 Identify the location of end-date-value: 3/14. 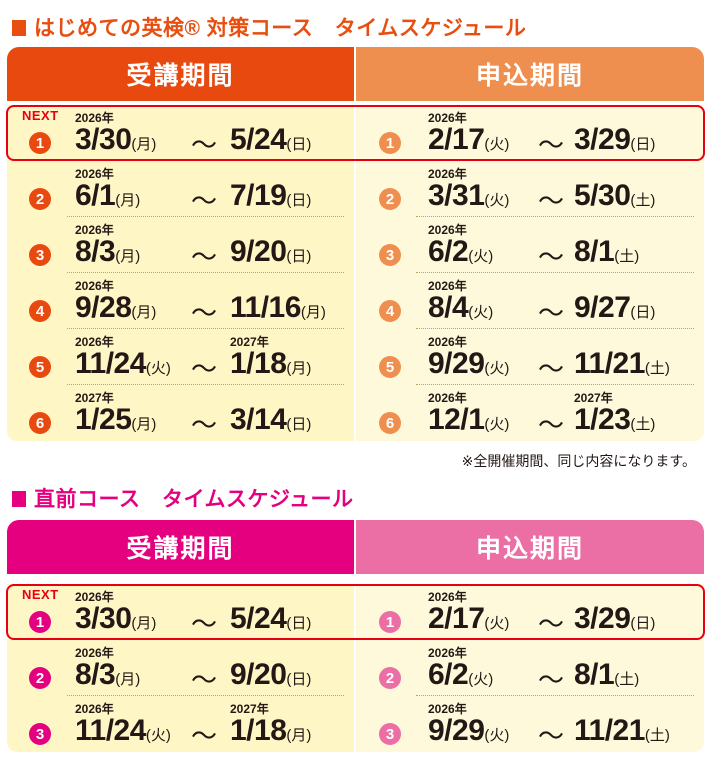
(258, 419).